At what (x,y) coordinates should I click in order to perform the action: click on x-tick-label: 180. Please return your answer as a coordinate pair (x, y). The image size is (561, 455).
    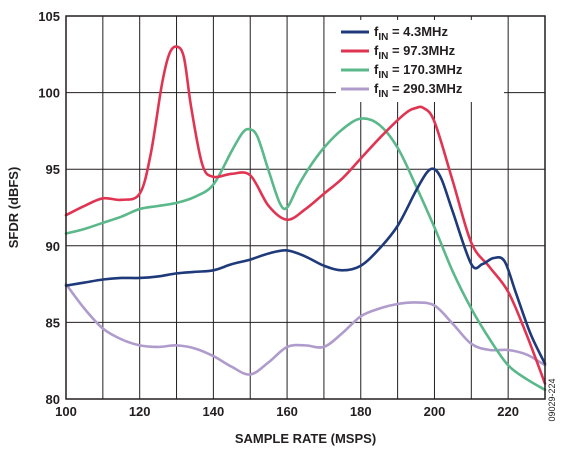
    Looking at the image, I should click on (361, 411).